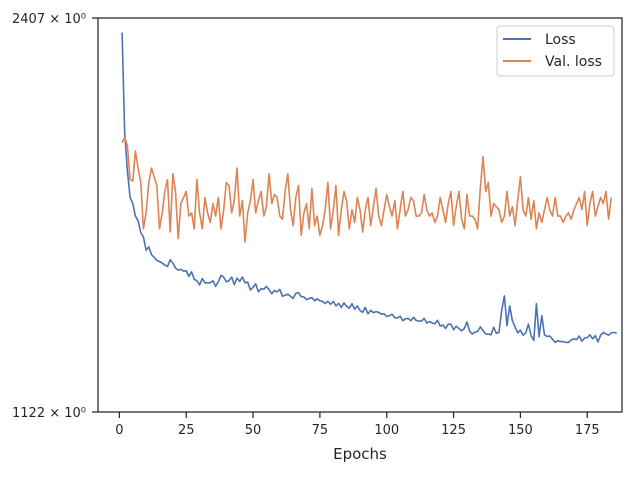 Image resolution: width=640 pixels, height=480 pixels. Describe the element at coordinates (119, 430) in the screenshot. I see `x-tick-label-0: 0` at that location.